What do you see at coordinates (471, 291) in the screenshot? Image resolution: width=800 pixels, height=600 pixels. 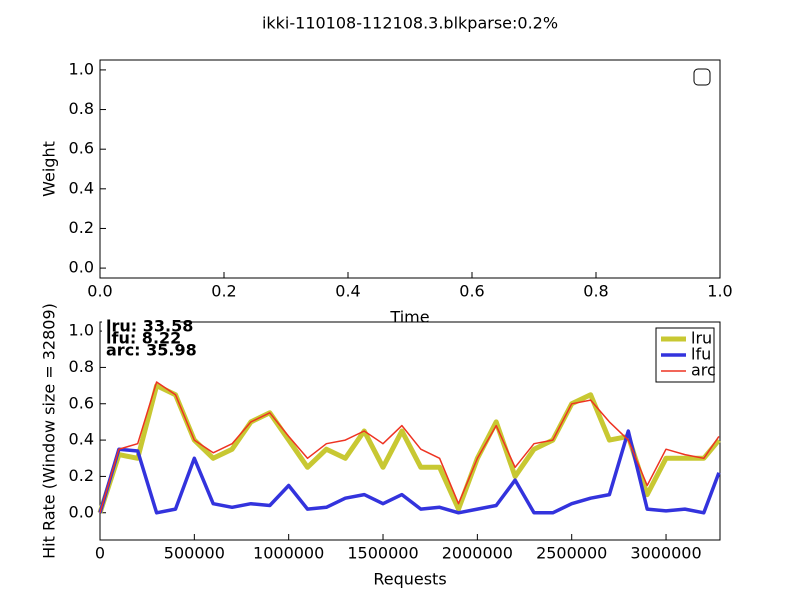 I see `x-tick-label: 0.6` at bounding box center [471, 291].